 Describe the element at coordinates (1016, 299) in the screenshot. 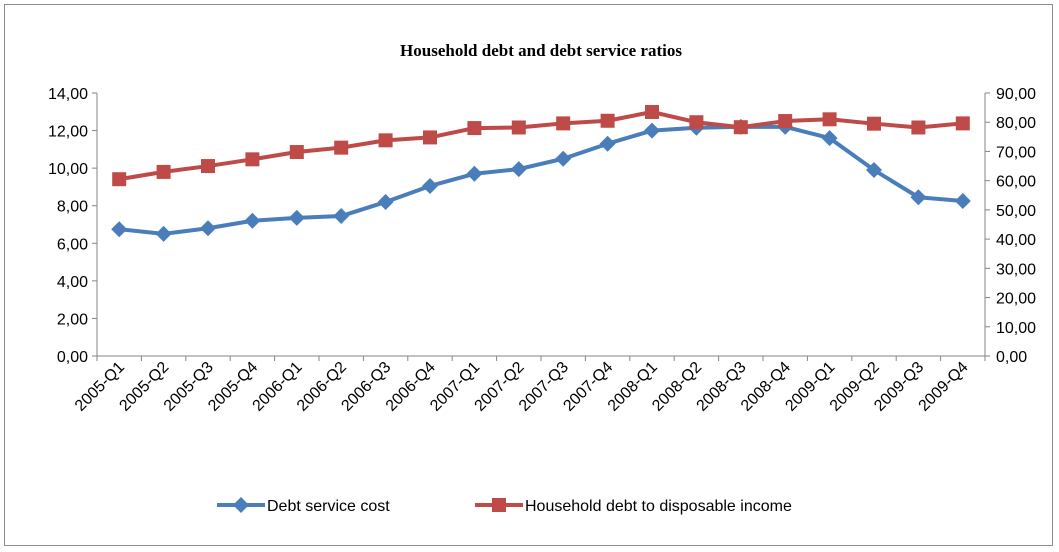

I see `y-right-tick-label: 20,00` at that location.